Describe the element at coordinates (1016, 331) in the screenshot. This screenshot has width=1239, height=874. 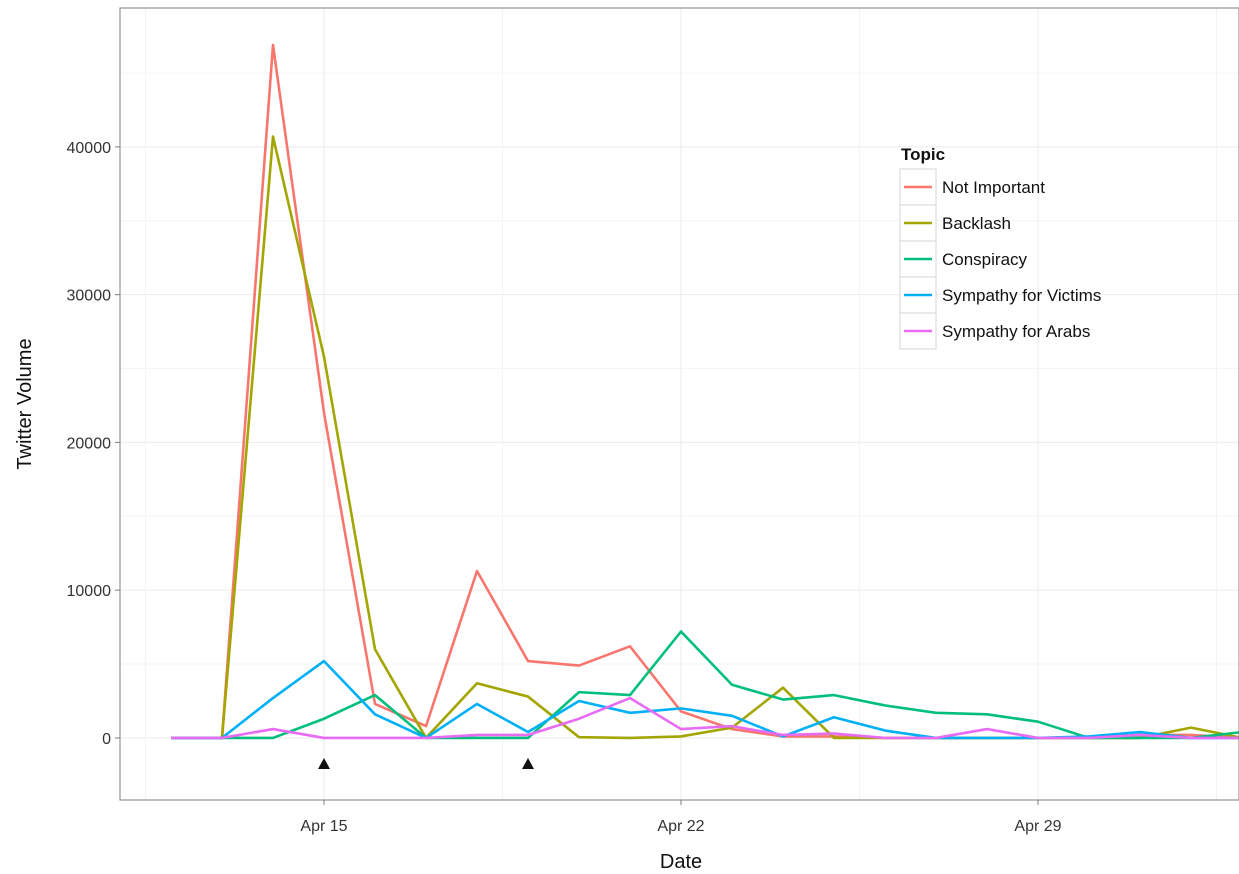
I see `legend-label: Sympathy for Arabs` at that location.